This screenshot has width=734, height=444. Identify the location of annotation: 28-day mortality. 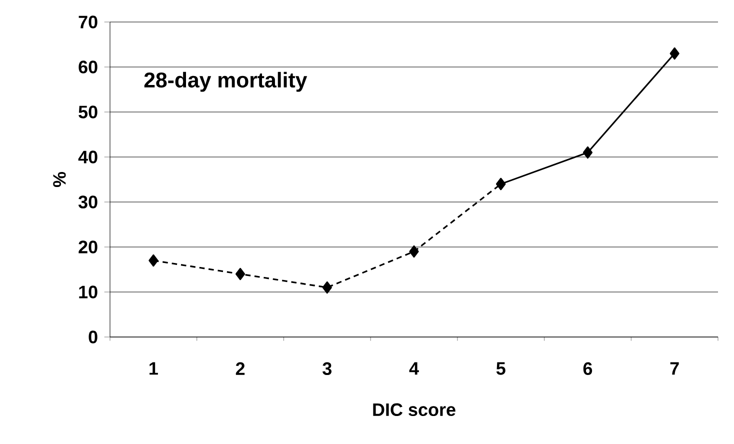
(226, 82).